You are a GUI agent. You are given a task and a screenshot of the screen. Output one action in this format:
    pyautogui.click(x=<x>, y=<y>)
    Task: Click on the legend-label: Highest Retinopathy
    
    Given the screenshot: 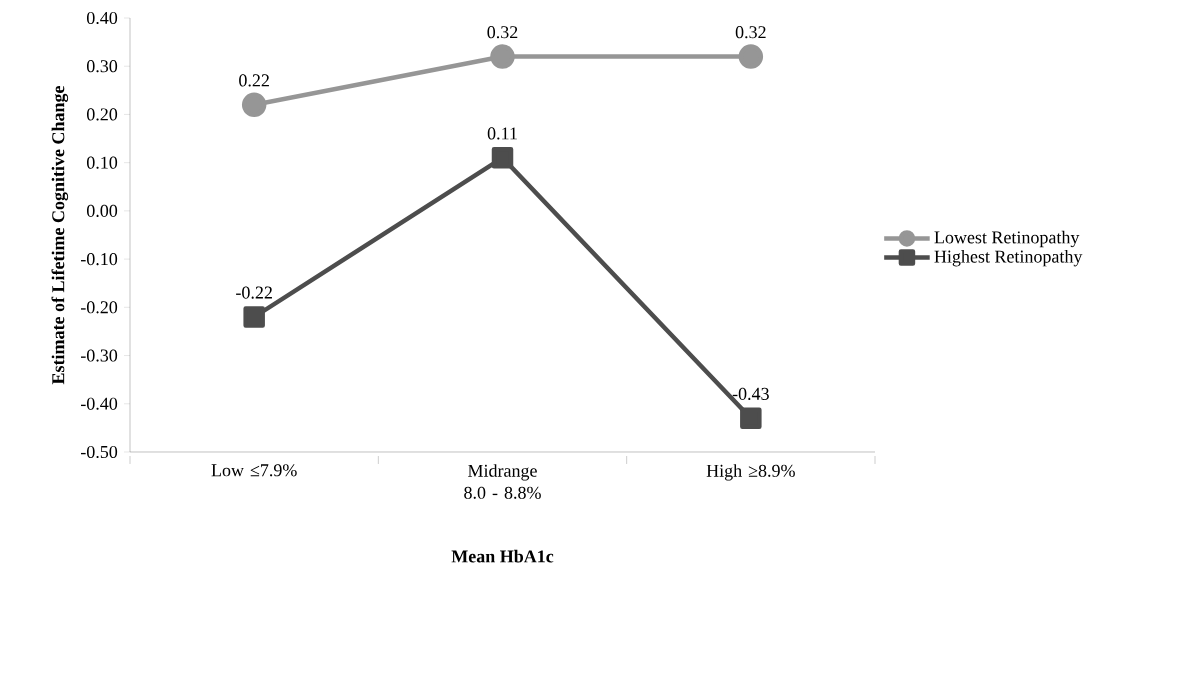 What is the action you would take?
    pyautogui.click(x=1008, y=258)
    